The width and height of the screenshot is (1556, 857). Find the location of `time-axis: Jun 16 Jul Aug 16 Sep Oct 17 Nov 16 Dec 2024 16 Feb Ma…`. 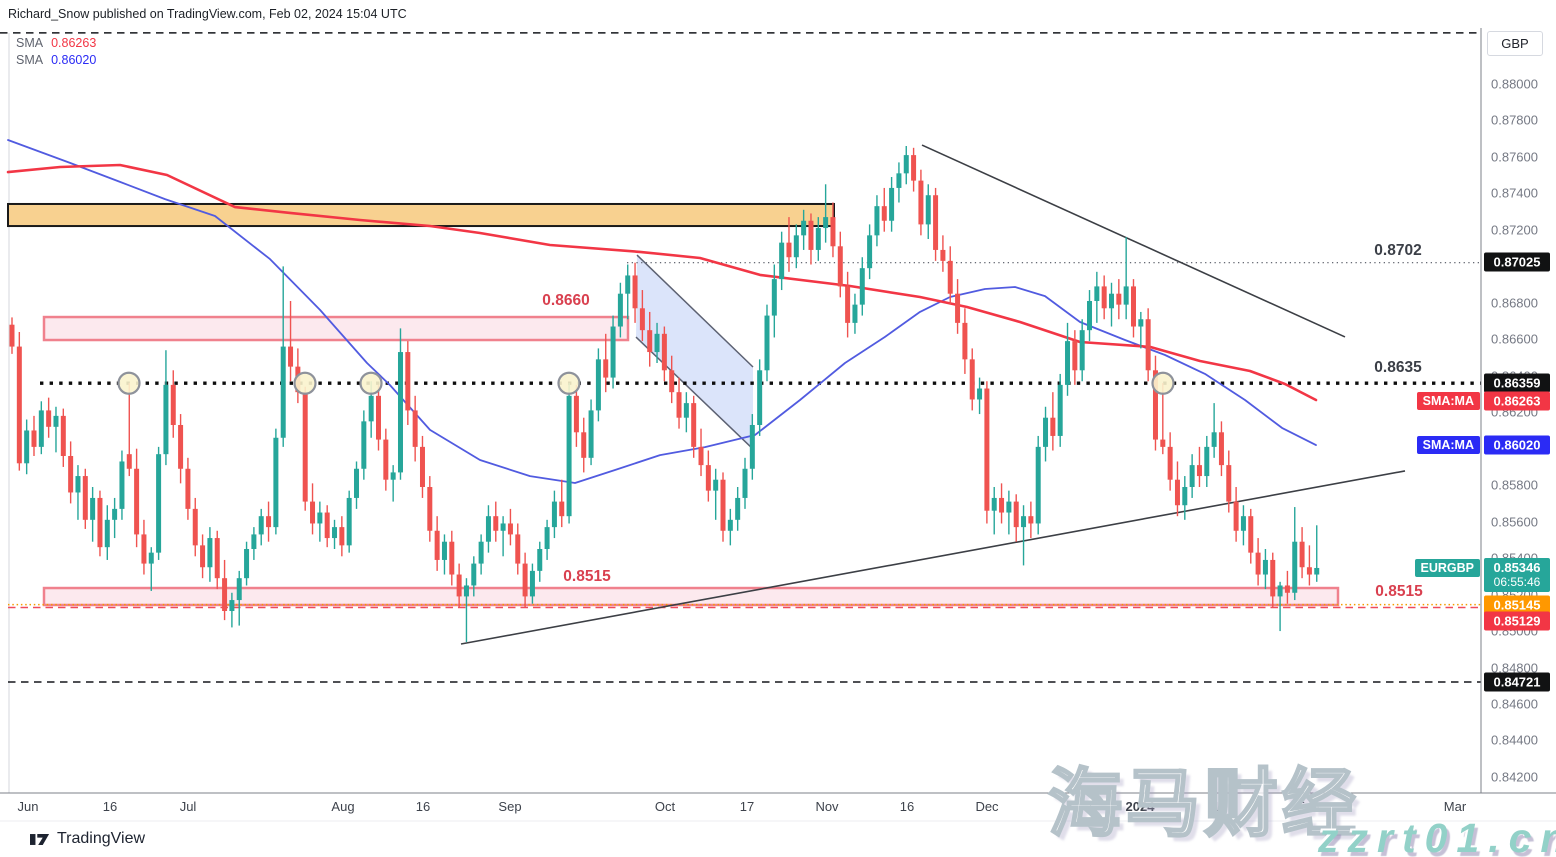

time-axis: Jun 16 Jul Aug 16 Sep Oct 17 Nov 16 Dec 2024 16 Feb Ma… is located at coordinates (778, 807).